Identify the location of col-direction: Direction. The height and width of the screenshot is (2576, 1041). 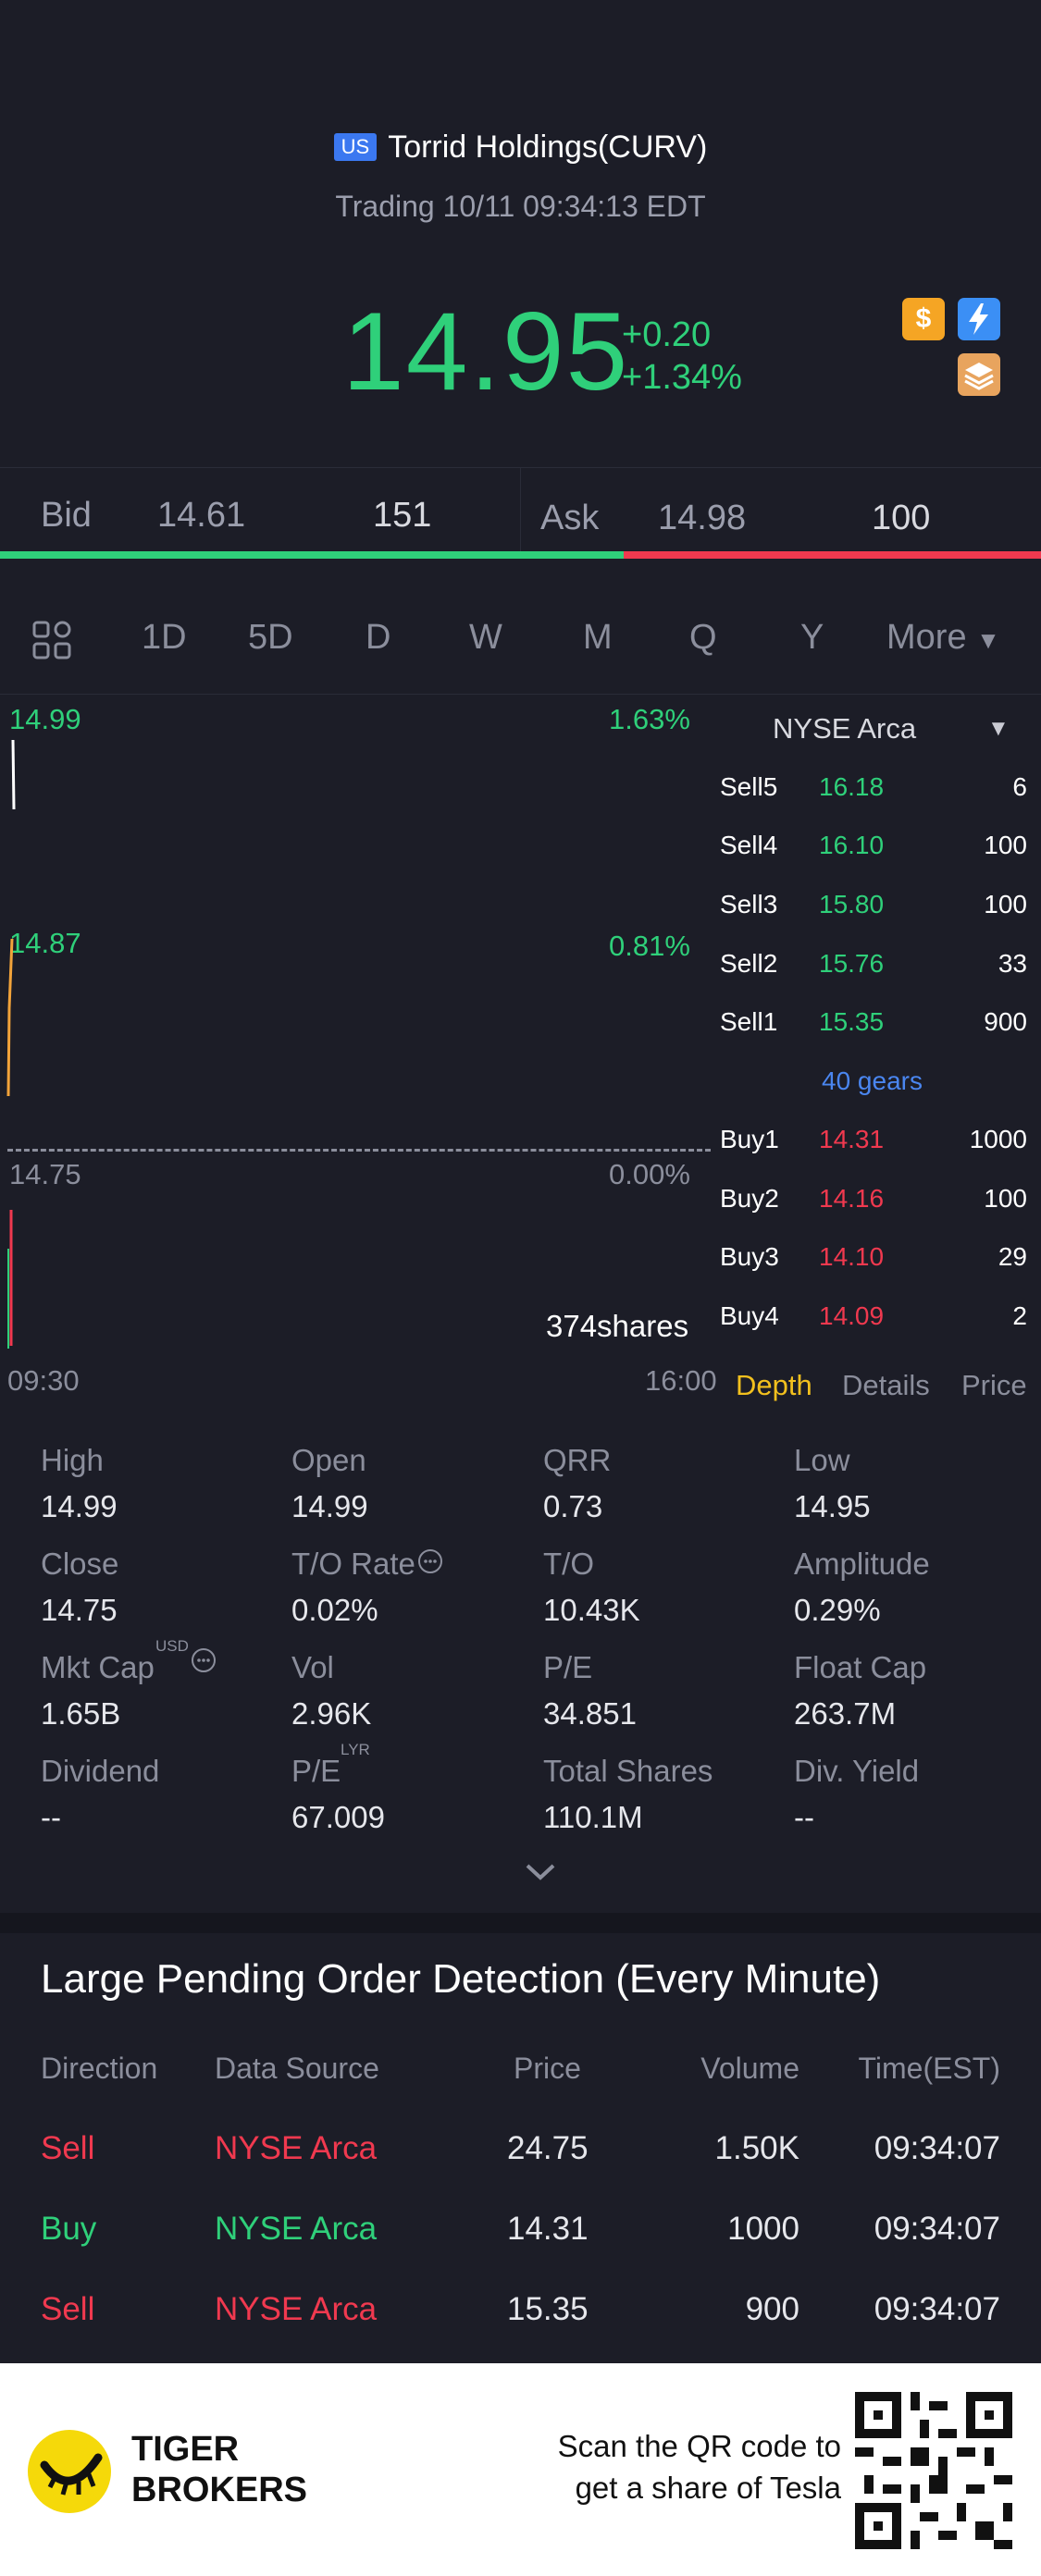
(100, 2068).